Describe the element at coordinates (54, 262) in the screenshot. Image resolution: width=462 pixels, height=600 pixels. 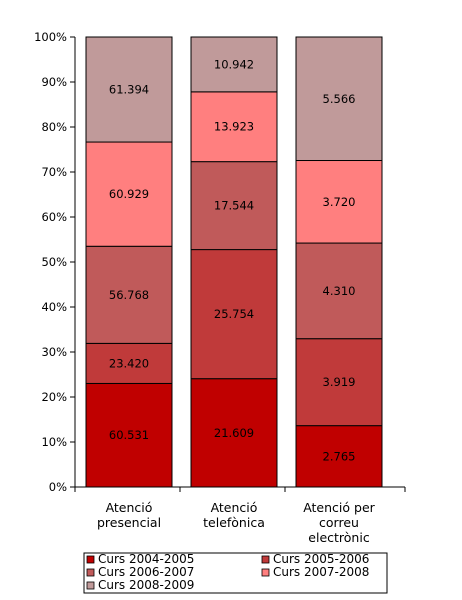
I see `y-tick-label: 50%` at that location.